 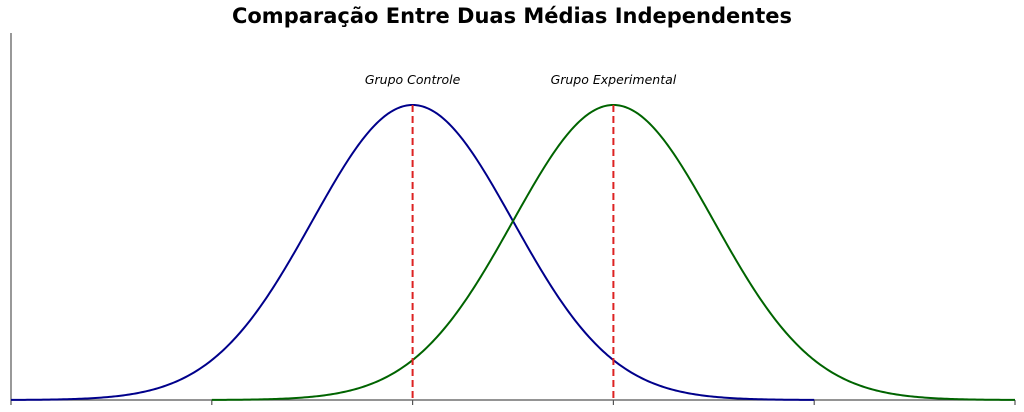 I want to click on annotation-label-1: Grupo Experimental, so click(x=614, y=79).